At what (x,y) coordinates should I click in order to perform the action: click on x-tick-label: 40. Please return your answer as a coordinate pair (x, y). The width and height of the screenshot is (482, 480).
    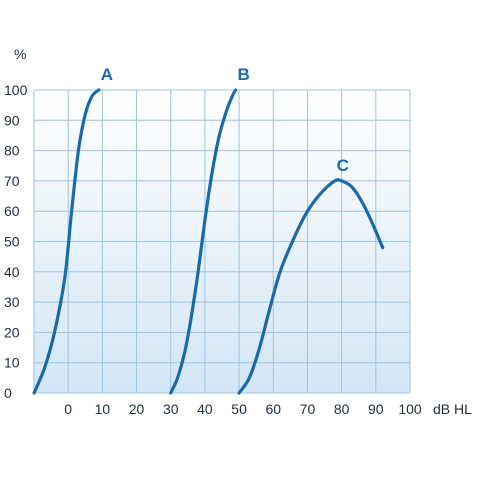
    Looking at the image, I should click on (205, 409).